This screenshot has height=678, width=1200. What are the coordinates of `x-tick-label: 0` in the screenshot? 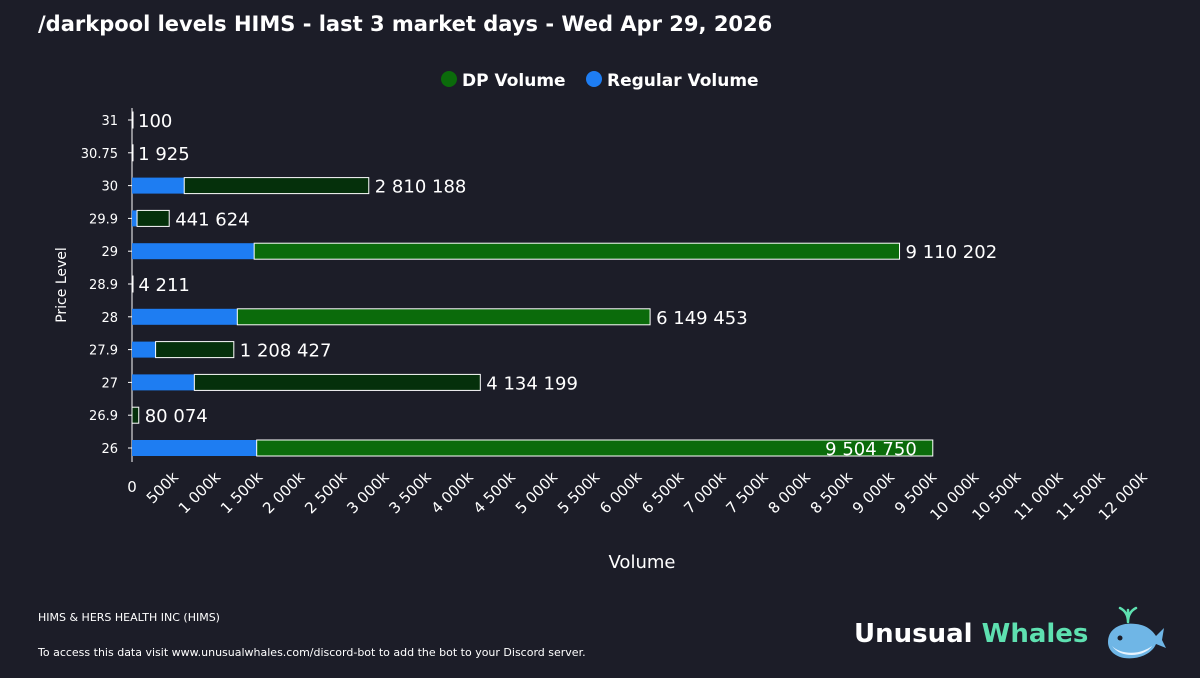 It's located at (132, 487).